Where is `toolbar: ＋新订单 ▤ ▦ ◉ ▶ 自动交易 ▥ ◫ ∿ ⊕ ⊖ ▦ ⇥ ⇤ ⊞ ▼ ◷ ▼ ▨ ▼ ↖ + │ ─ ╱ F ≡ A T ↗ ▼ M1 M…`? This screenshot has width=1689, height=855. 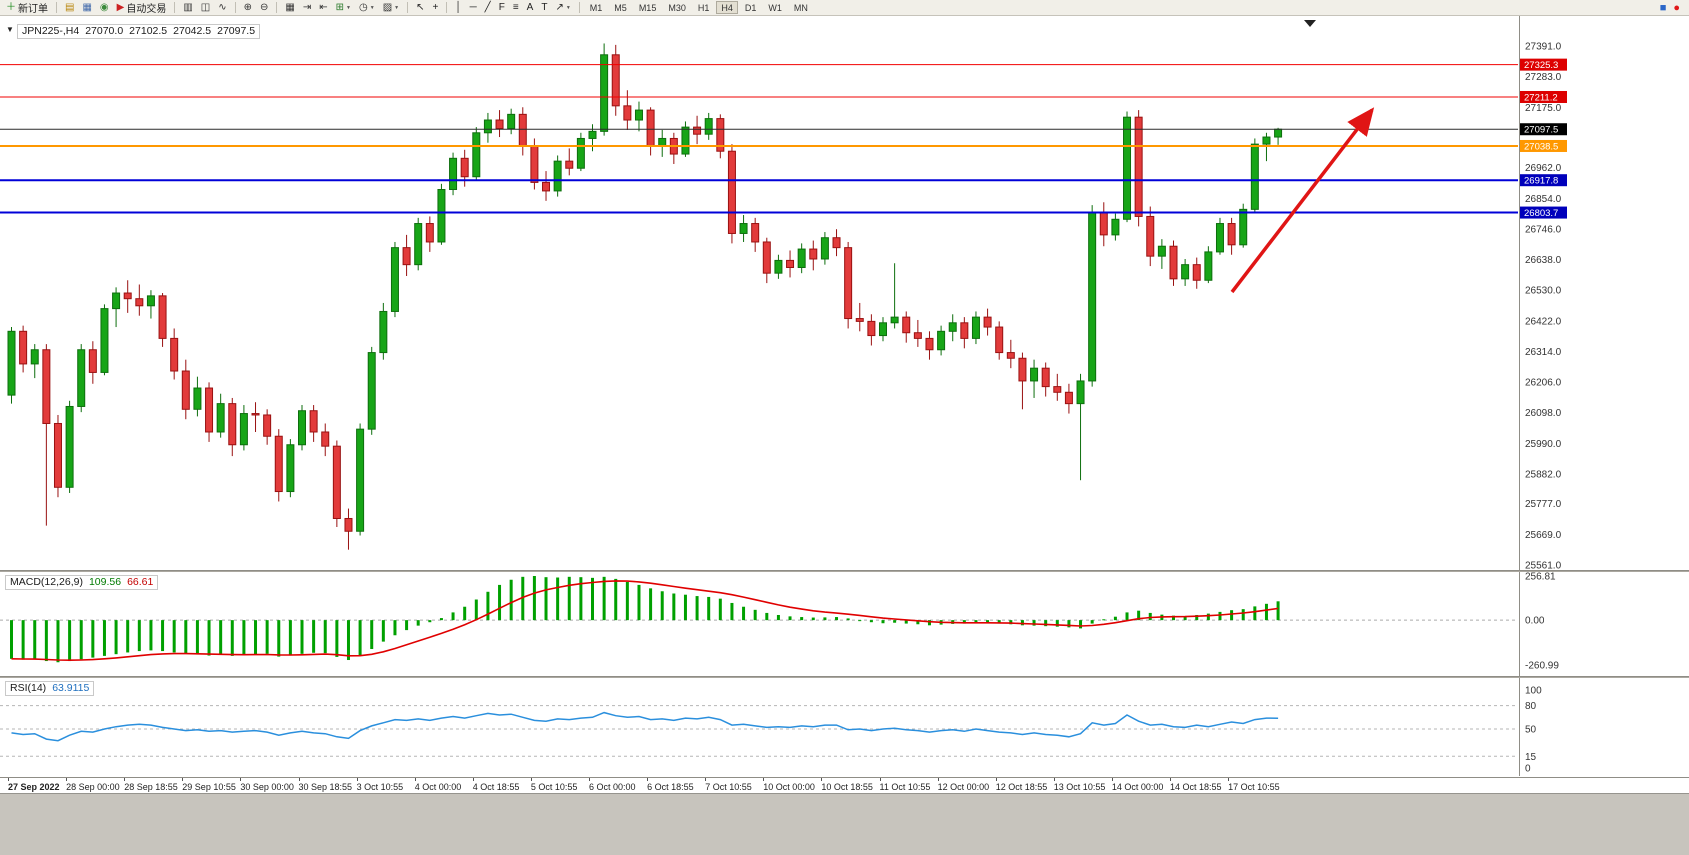
toolbar: ＋新订单 ▤ ▦ ◉ ▶ 自动交易 ▥ ◫ ∿ ⊕ ⊖ ▦ ⇥ ⇤ ⊞ ▼ ◷ ▼ ▨ ▼ ↖ + │ ─ ╱ F ≡ A T ↗ ▼ M1 M… is located at coordinates (844, 8).